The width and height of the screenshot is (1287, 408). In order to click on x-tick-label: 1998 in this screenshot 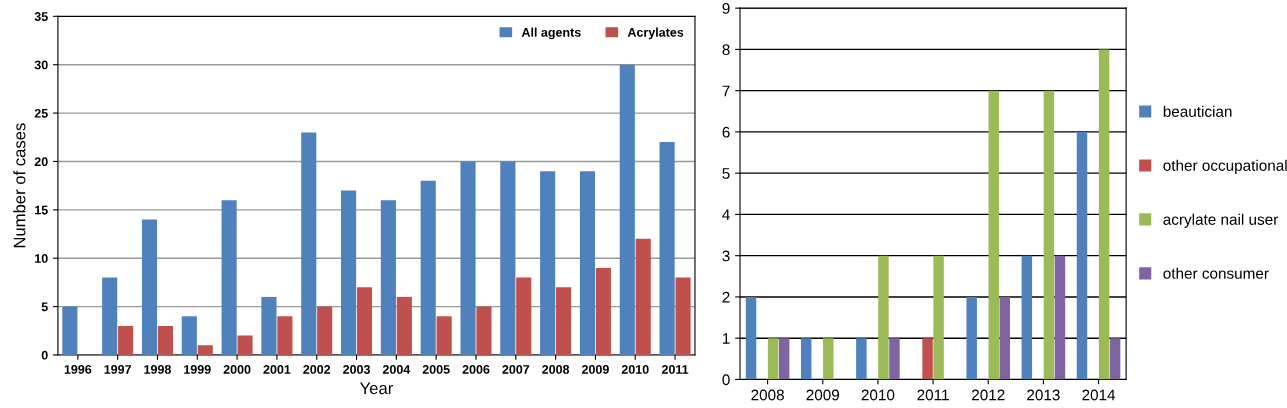, I will do `click(157, 369)`.